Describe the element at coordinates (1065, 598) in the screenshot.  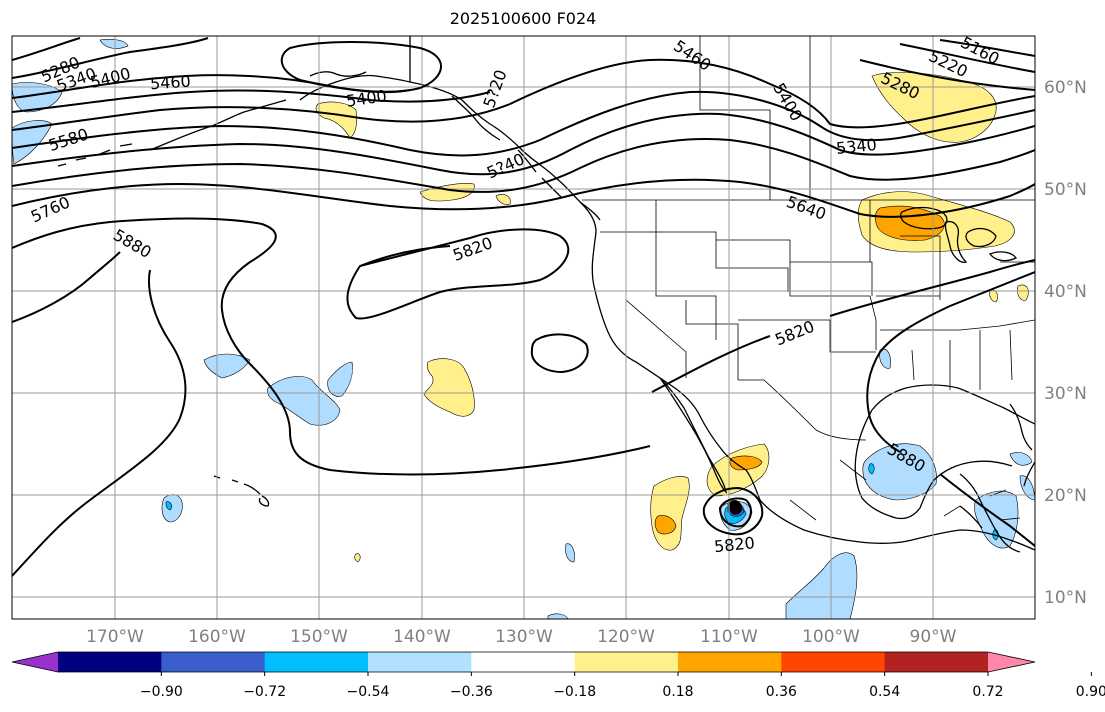
I see `lat-label: 10°N` at that location.